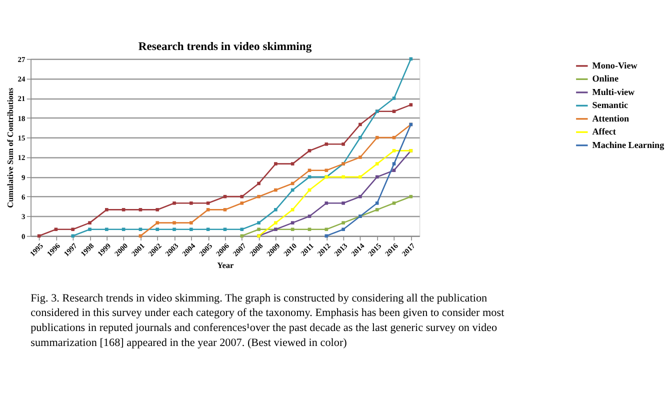 The height and width of the screenshot is (393, 670). I want to click on chart-title: Research trends in video skimming, so click(225, 46).